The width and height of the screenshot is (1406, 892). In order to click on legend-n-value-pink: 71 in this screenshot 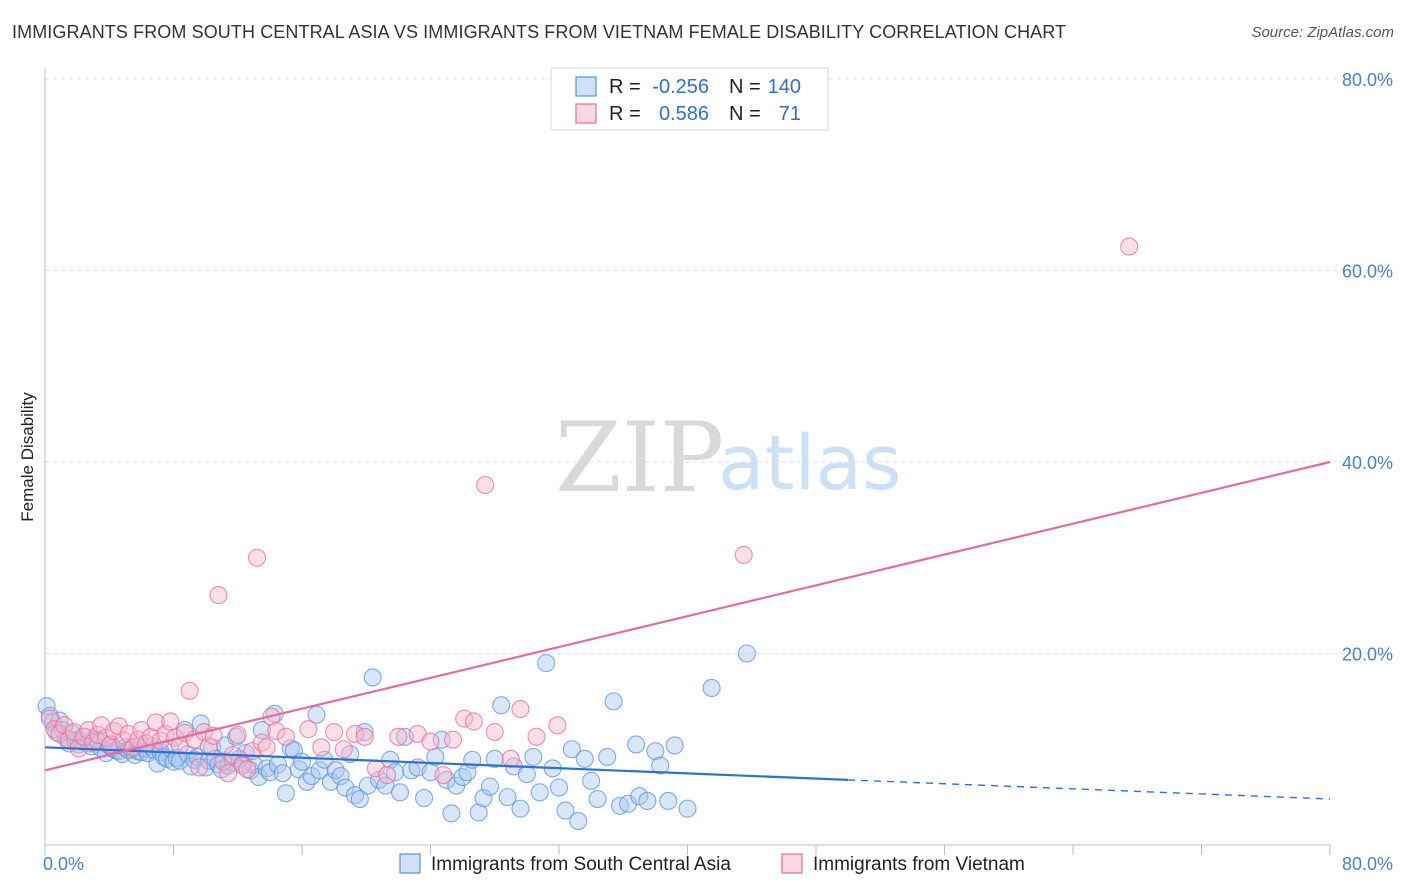, I will do `click(790, 114)`.